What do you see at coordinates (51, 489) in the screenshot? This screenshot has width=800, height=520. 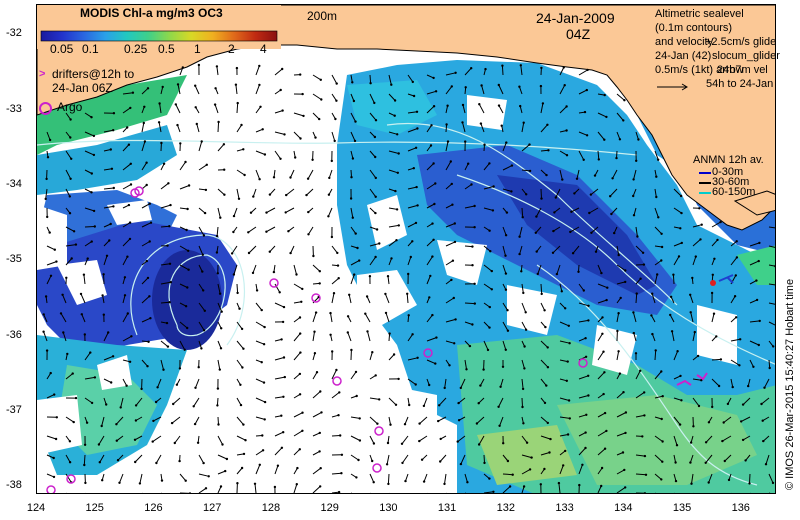 I see `argo-float-marker` at bounding box center [51, 489].